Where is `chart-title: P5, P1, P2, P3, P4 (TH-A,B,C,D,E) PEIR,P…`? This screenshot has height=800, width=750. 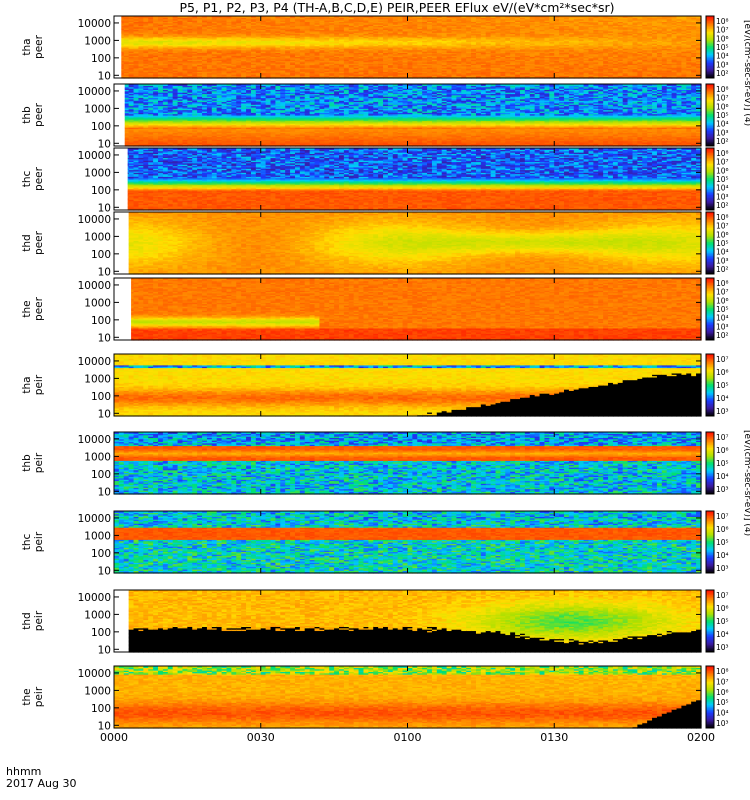
chart-title: P5, P1, P2, P3, P4 (TH-A,B,C,D,E) PEIR,P… is located at coordinates (396, 7).